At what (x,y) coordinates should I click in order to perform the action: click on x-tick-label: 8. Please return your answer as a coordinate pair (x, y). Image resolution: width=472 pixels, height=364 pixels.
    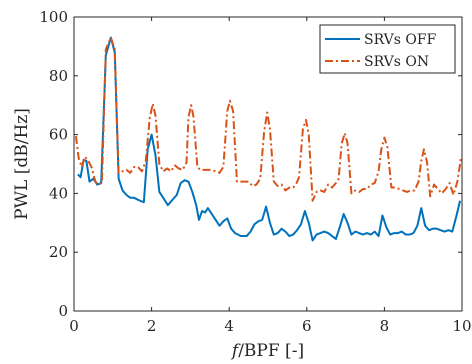
    Looking at the image, I should click on (385, 326).